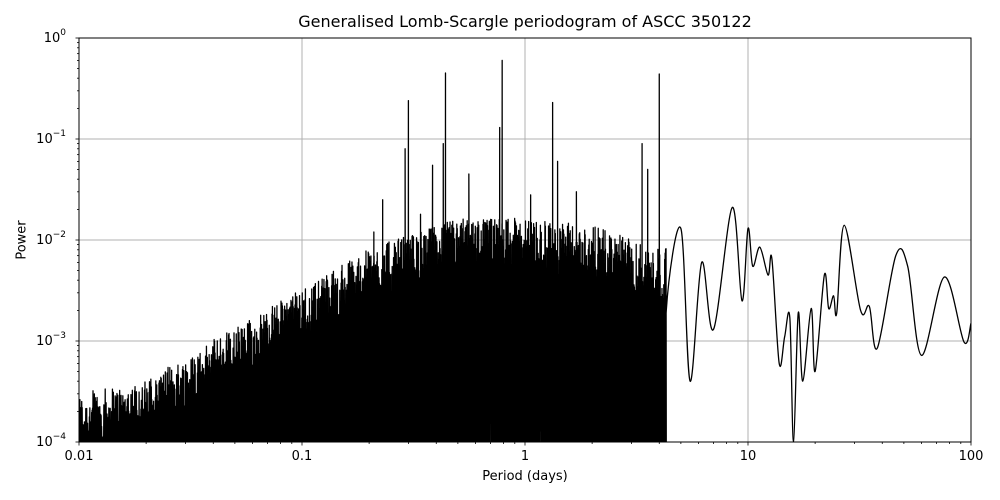 This screenshot has width=1000, height=500. What do you see at coordinates (525, 476) in the screenshot?
I see `x-axis-label: Period (days)` at bounding box center [525, 476].